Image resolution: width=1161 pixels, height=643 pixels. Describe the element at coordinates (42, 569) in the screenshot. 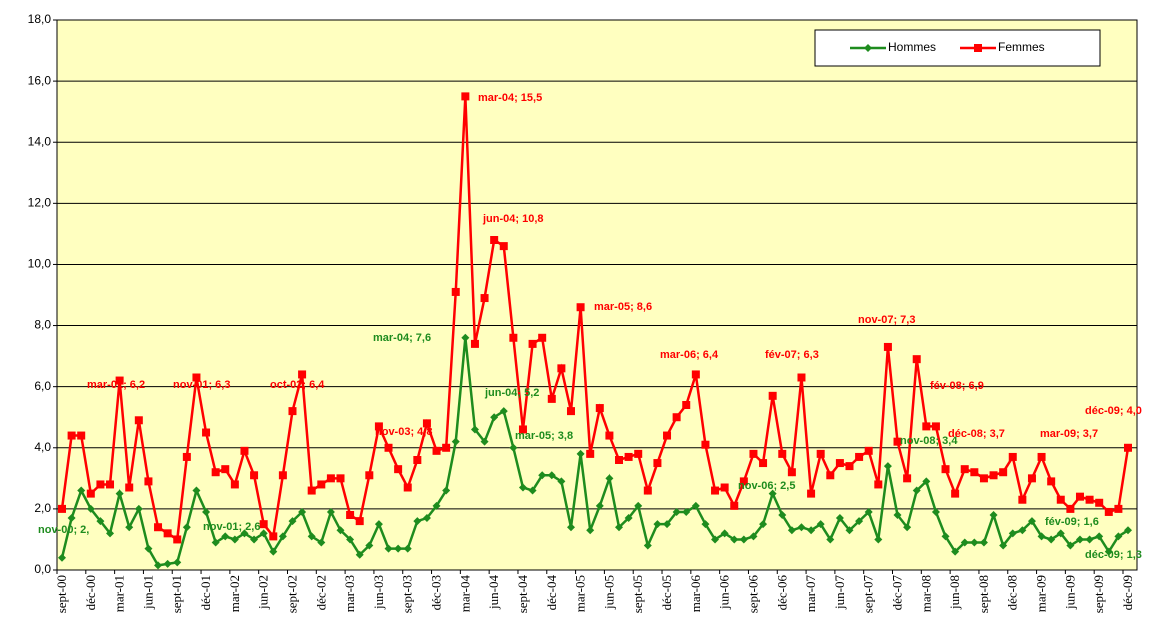

I see `y-tick-label: 0,0` at that location.